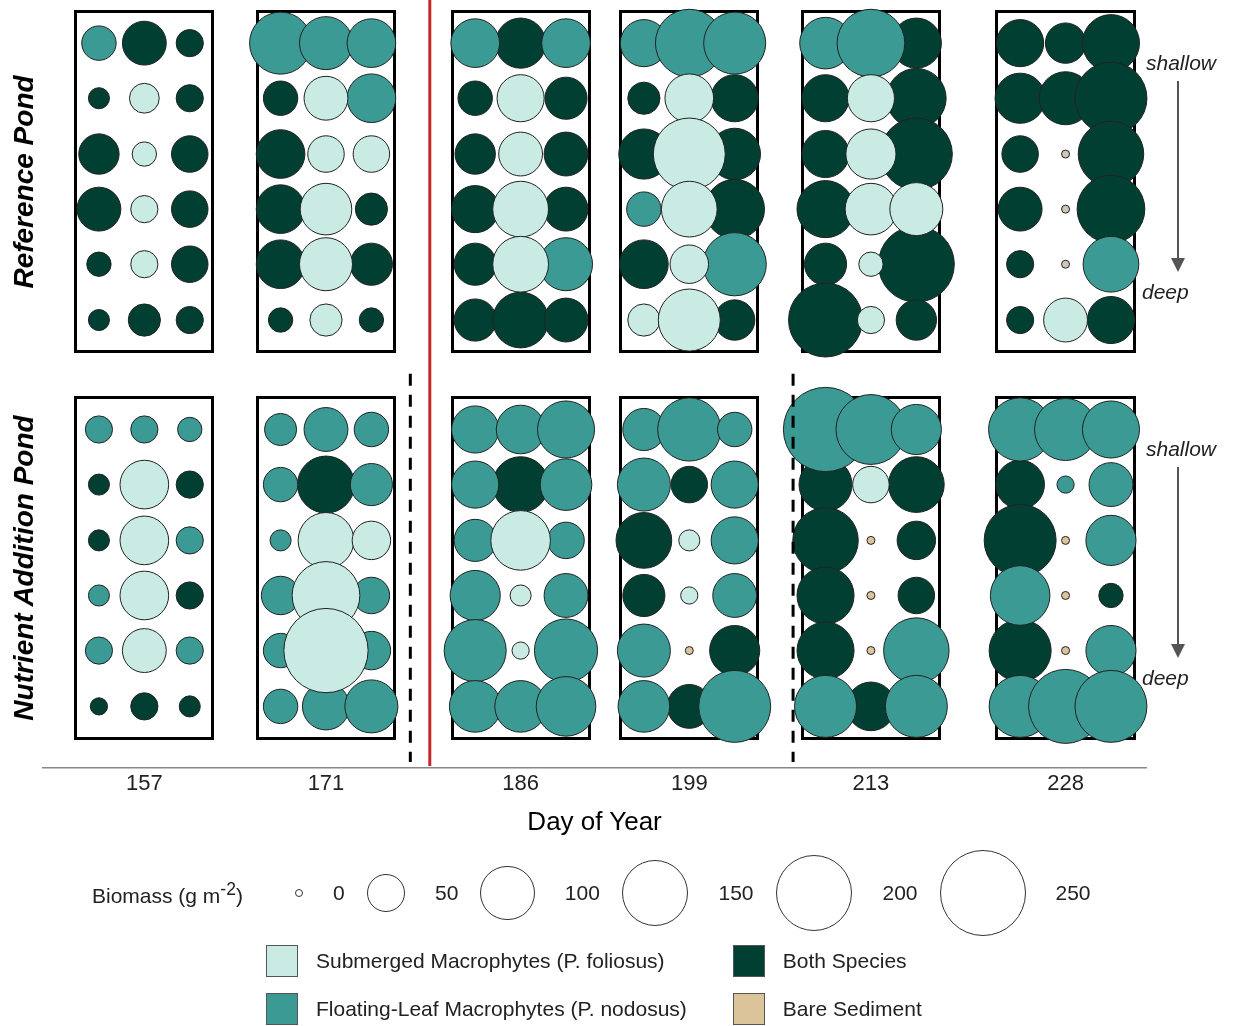  What do you see at coordinates (490, 961) in the screenshot?
I see `legend-label: Submerged Macrophytes (P. foliosus)` at bounding box center [490, 961].